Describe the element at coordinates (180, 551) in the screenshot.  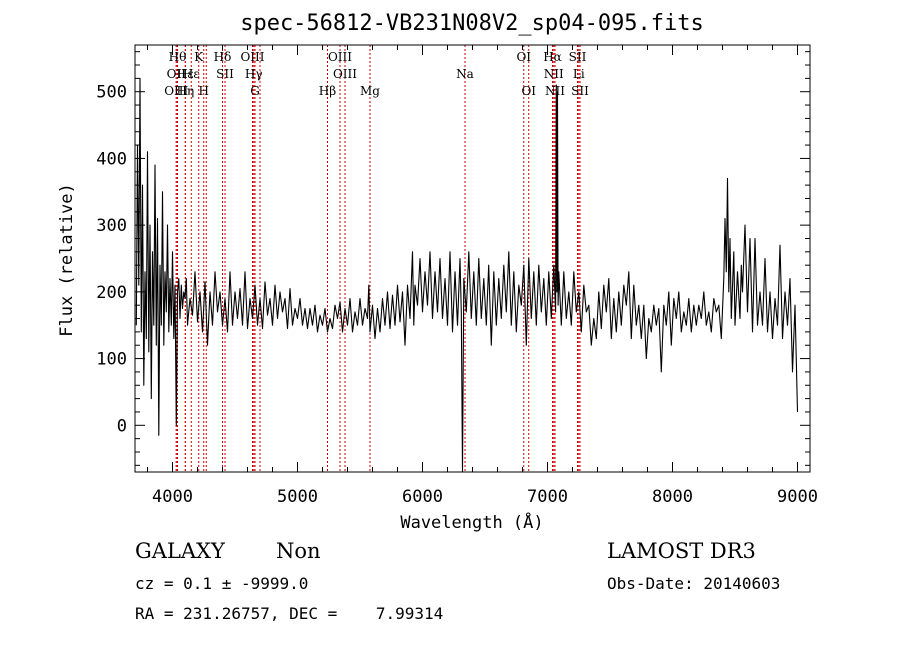
I see `object-class: GALAXY` at that location.